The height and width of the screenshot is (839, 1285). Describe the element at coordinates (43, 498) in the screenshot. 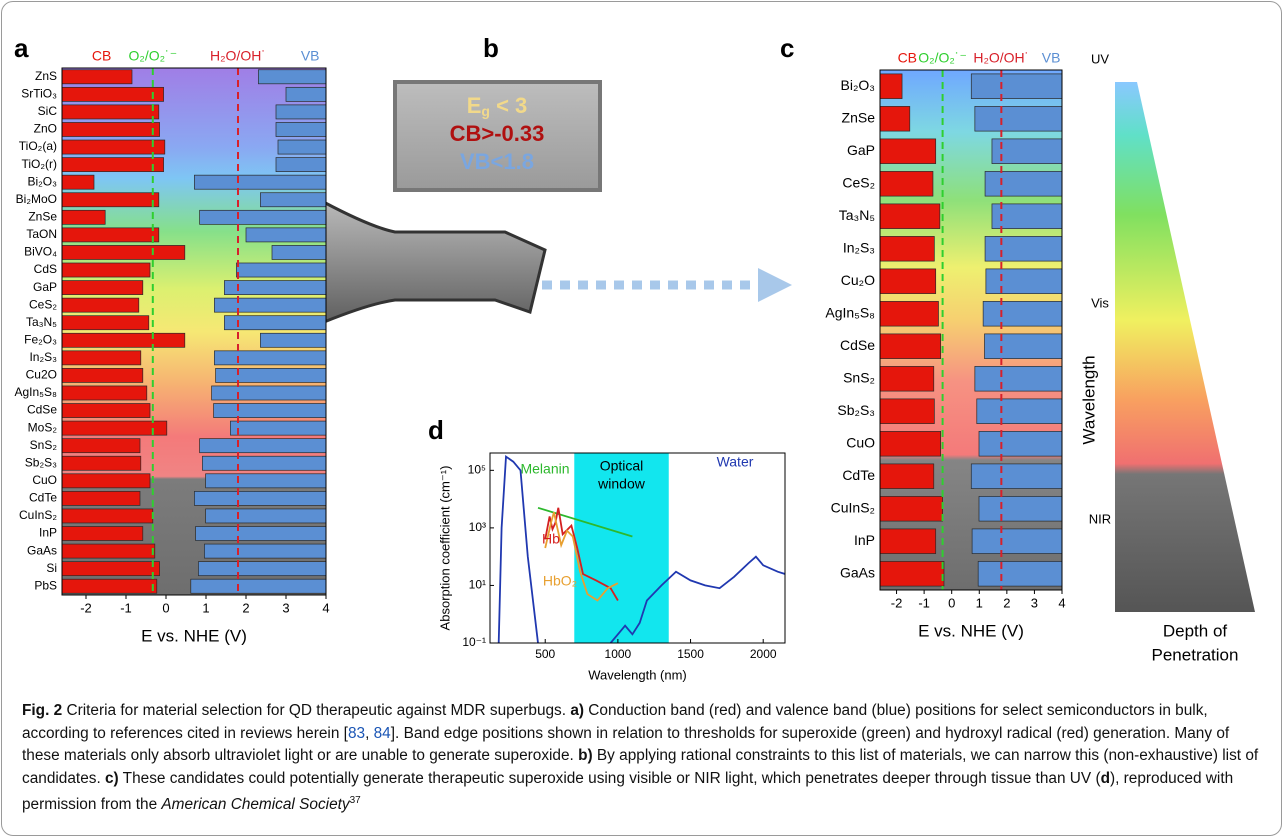

I see `category-label: CdTe` at that location.